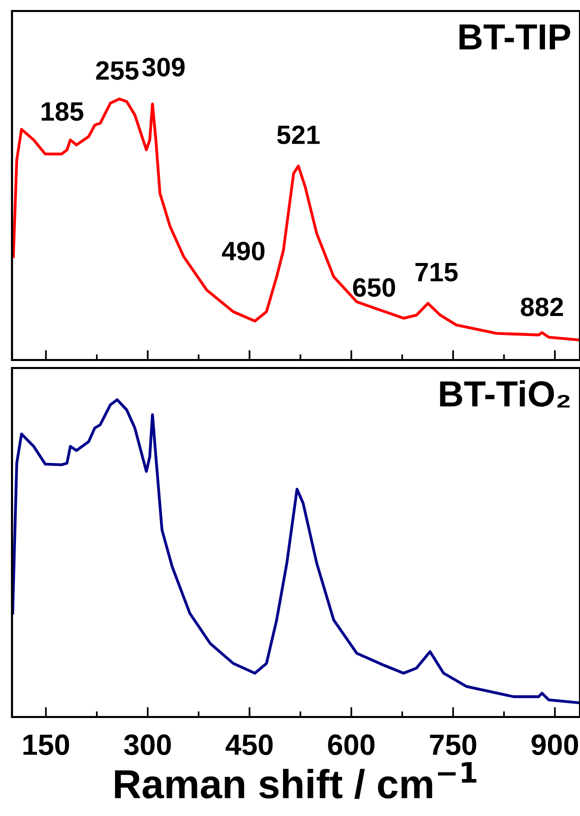 Image resolution: width=580 pixels, height=816 pixels. Describe the element at coordinates (63, 111) in the screenshot. I see `annotation: 185` at that location.